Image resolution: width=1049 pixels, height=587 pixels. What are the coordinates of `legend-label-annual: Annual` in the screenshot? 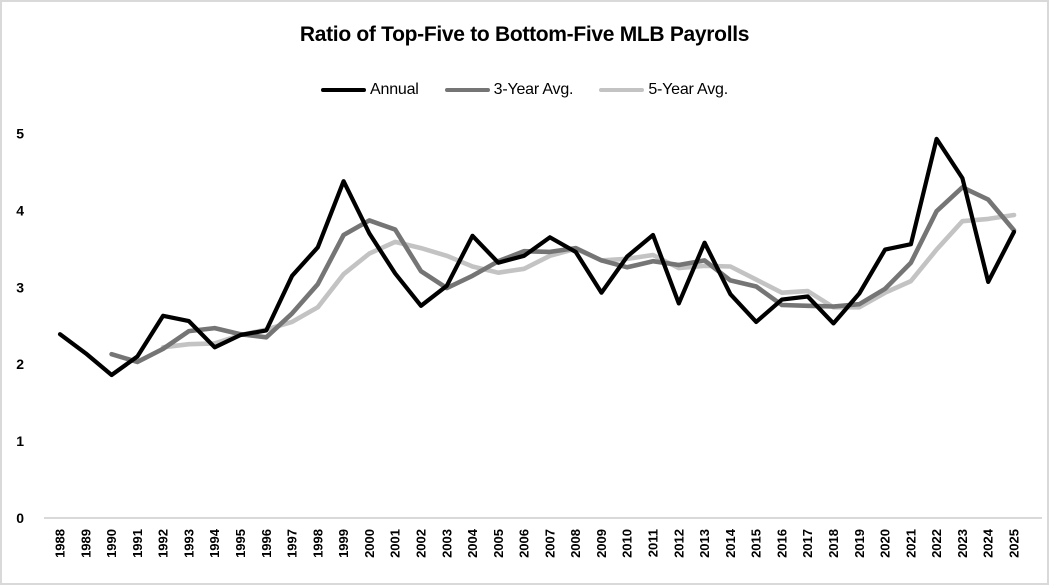 It's located at (394, 89).